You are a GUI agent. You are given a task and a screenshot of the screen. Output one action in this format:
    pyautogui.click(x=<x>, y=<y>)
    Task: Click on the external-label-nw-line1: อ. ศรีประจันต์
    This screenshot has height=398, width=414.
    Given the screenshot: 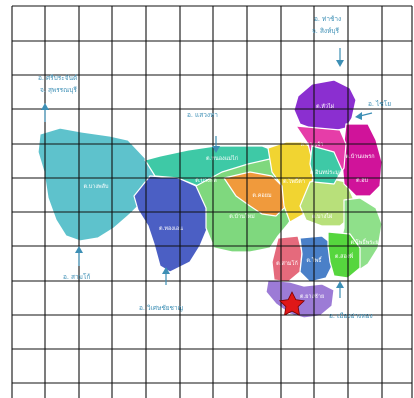 What is the action you would take?
    pyautogui.click(x=57, y=78)
    